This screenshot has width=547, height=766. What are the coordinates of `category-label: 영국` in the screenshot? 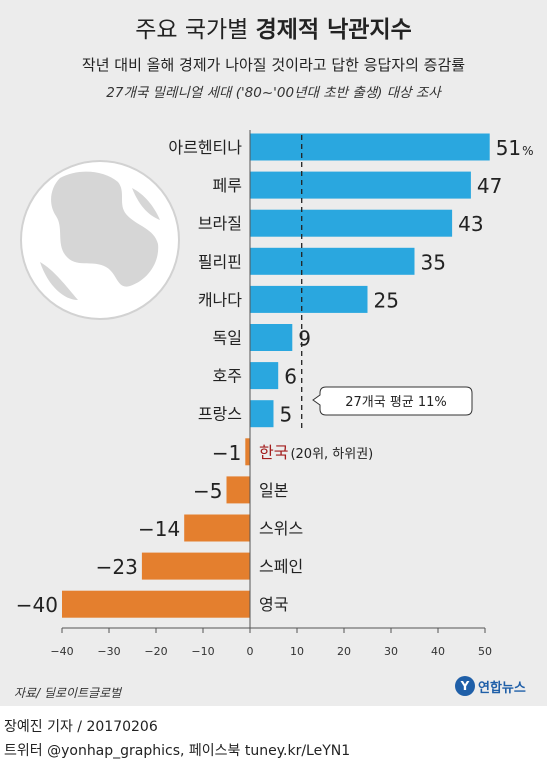 It's located at (273, 604).